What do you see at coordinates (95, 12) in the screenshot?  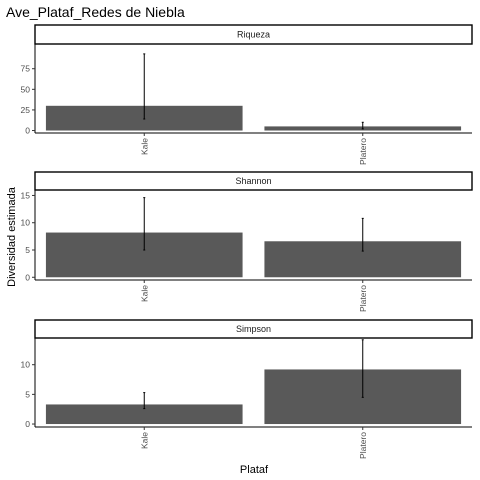 I see `chart-title: Ave_Plataf_Redes de Niebla` at bounding box center [95, 12].